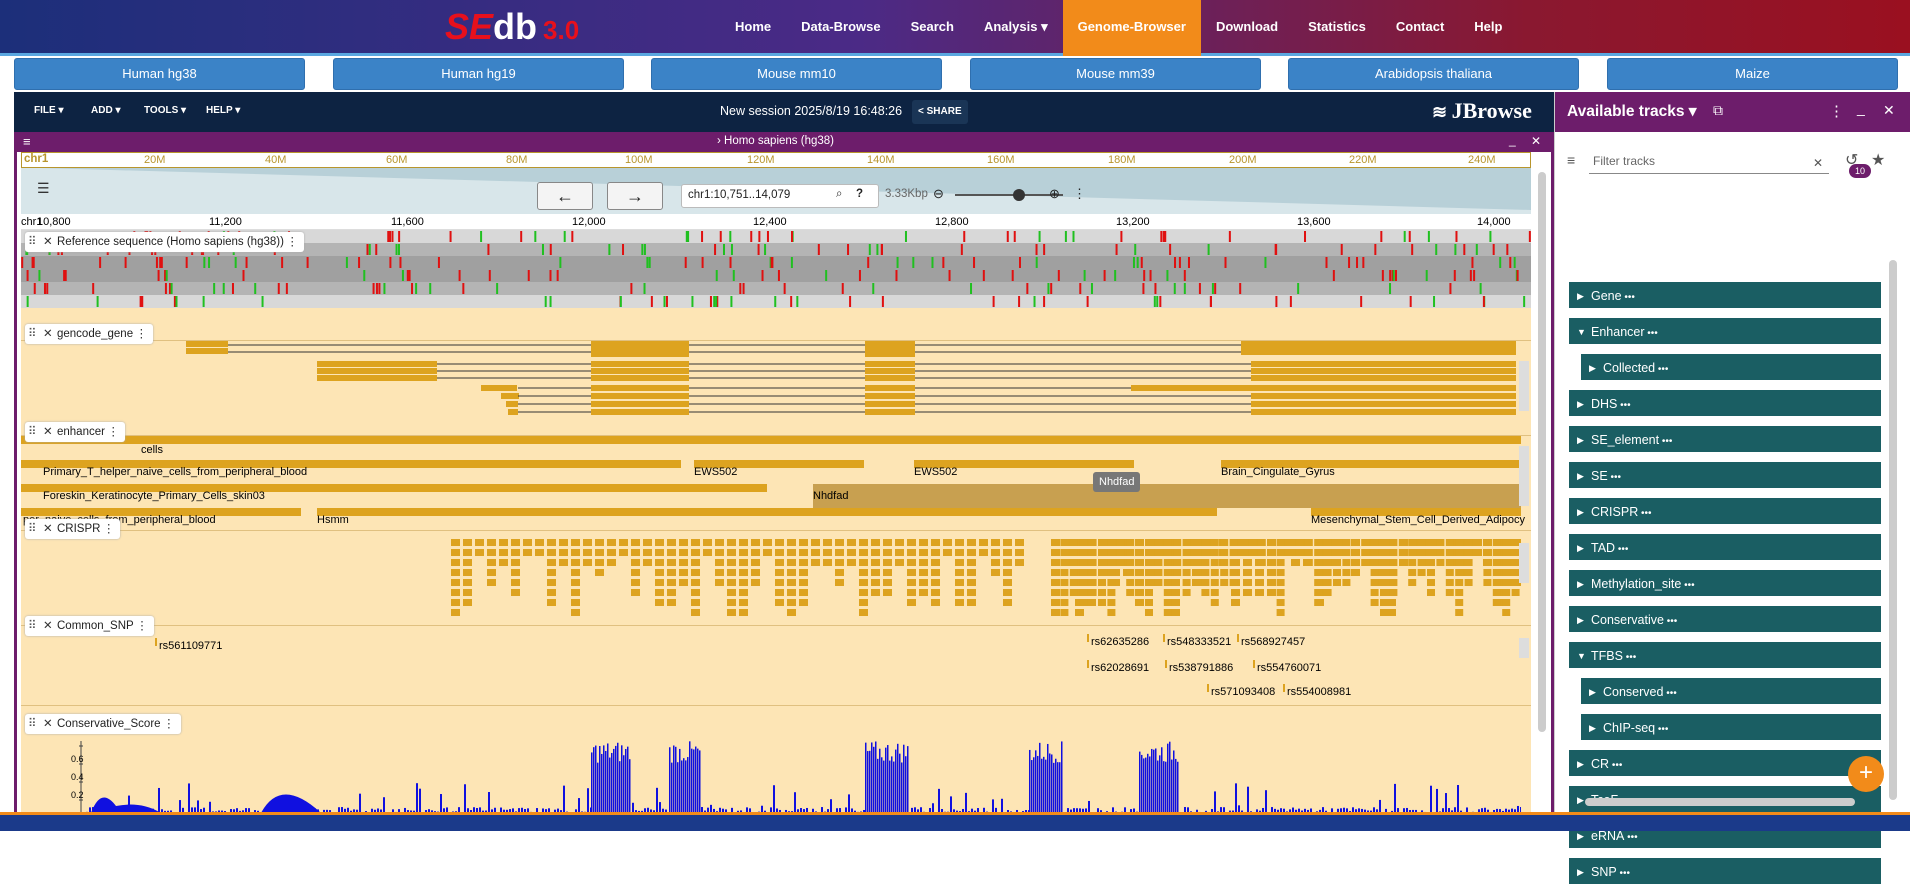  What do you see at coordinates (1725, 331) in the screenshot?
I see `track-category-enhancer: ▼Enhancer •••` at bounding box center [1725, 331].